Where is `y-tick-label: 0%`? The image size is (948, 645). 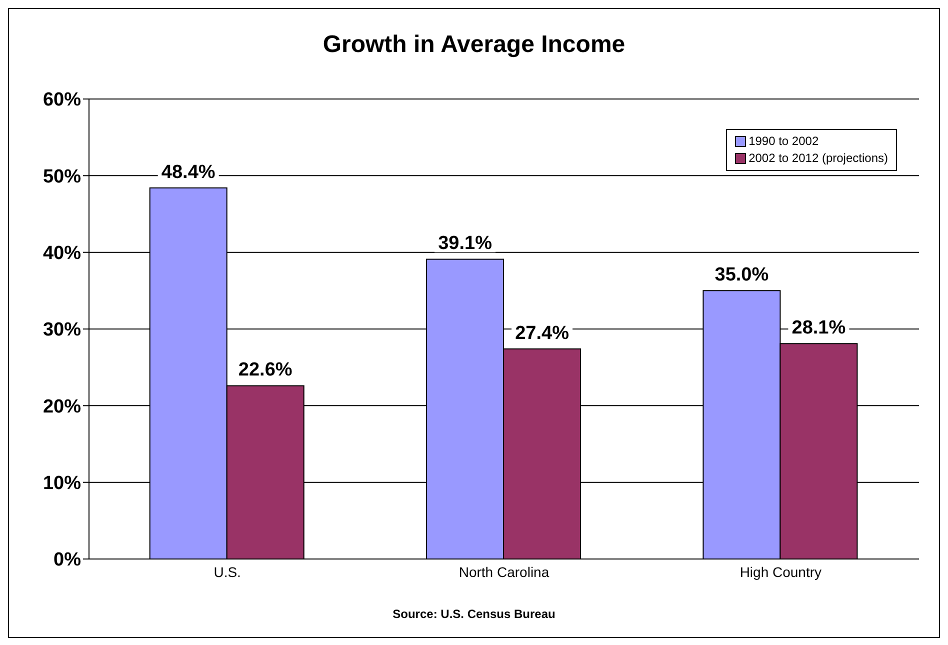
y-tick-label: 0% is located at coordinates (68, 560).